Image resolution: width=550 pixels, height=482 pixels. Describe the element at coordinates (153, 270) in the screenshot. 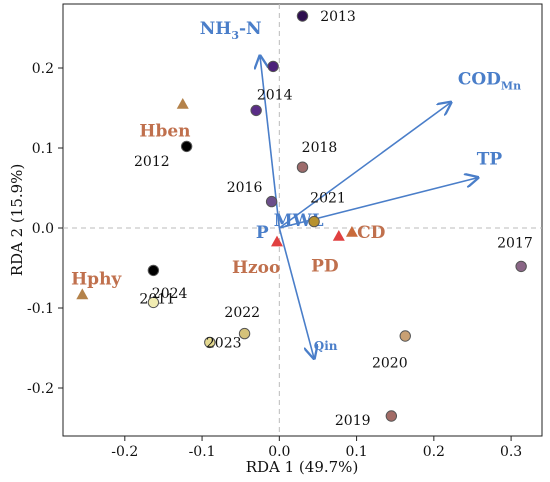

I see `site-point-2011` at that location.